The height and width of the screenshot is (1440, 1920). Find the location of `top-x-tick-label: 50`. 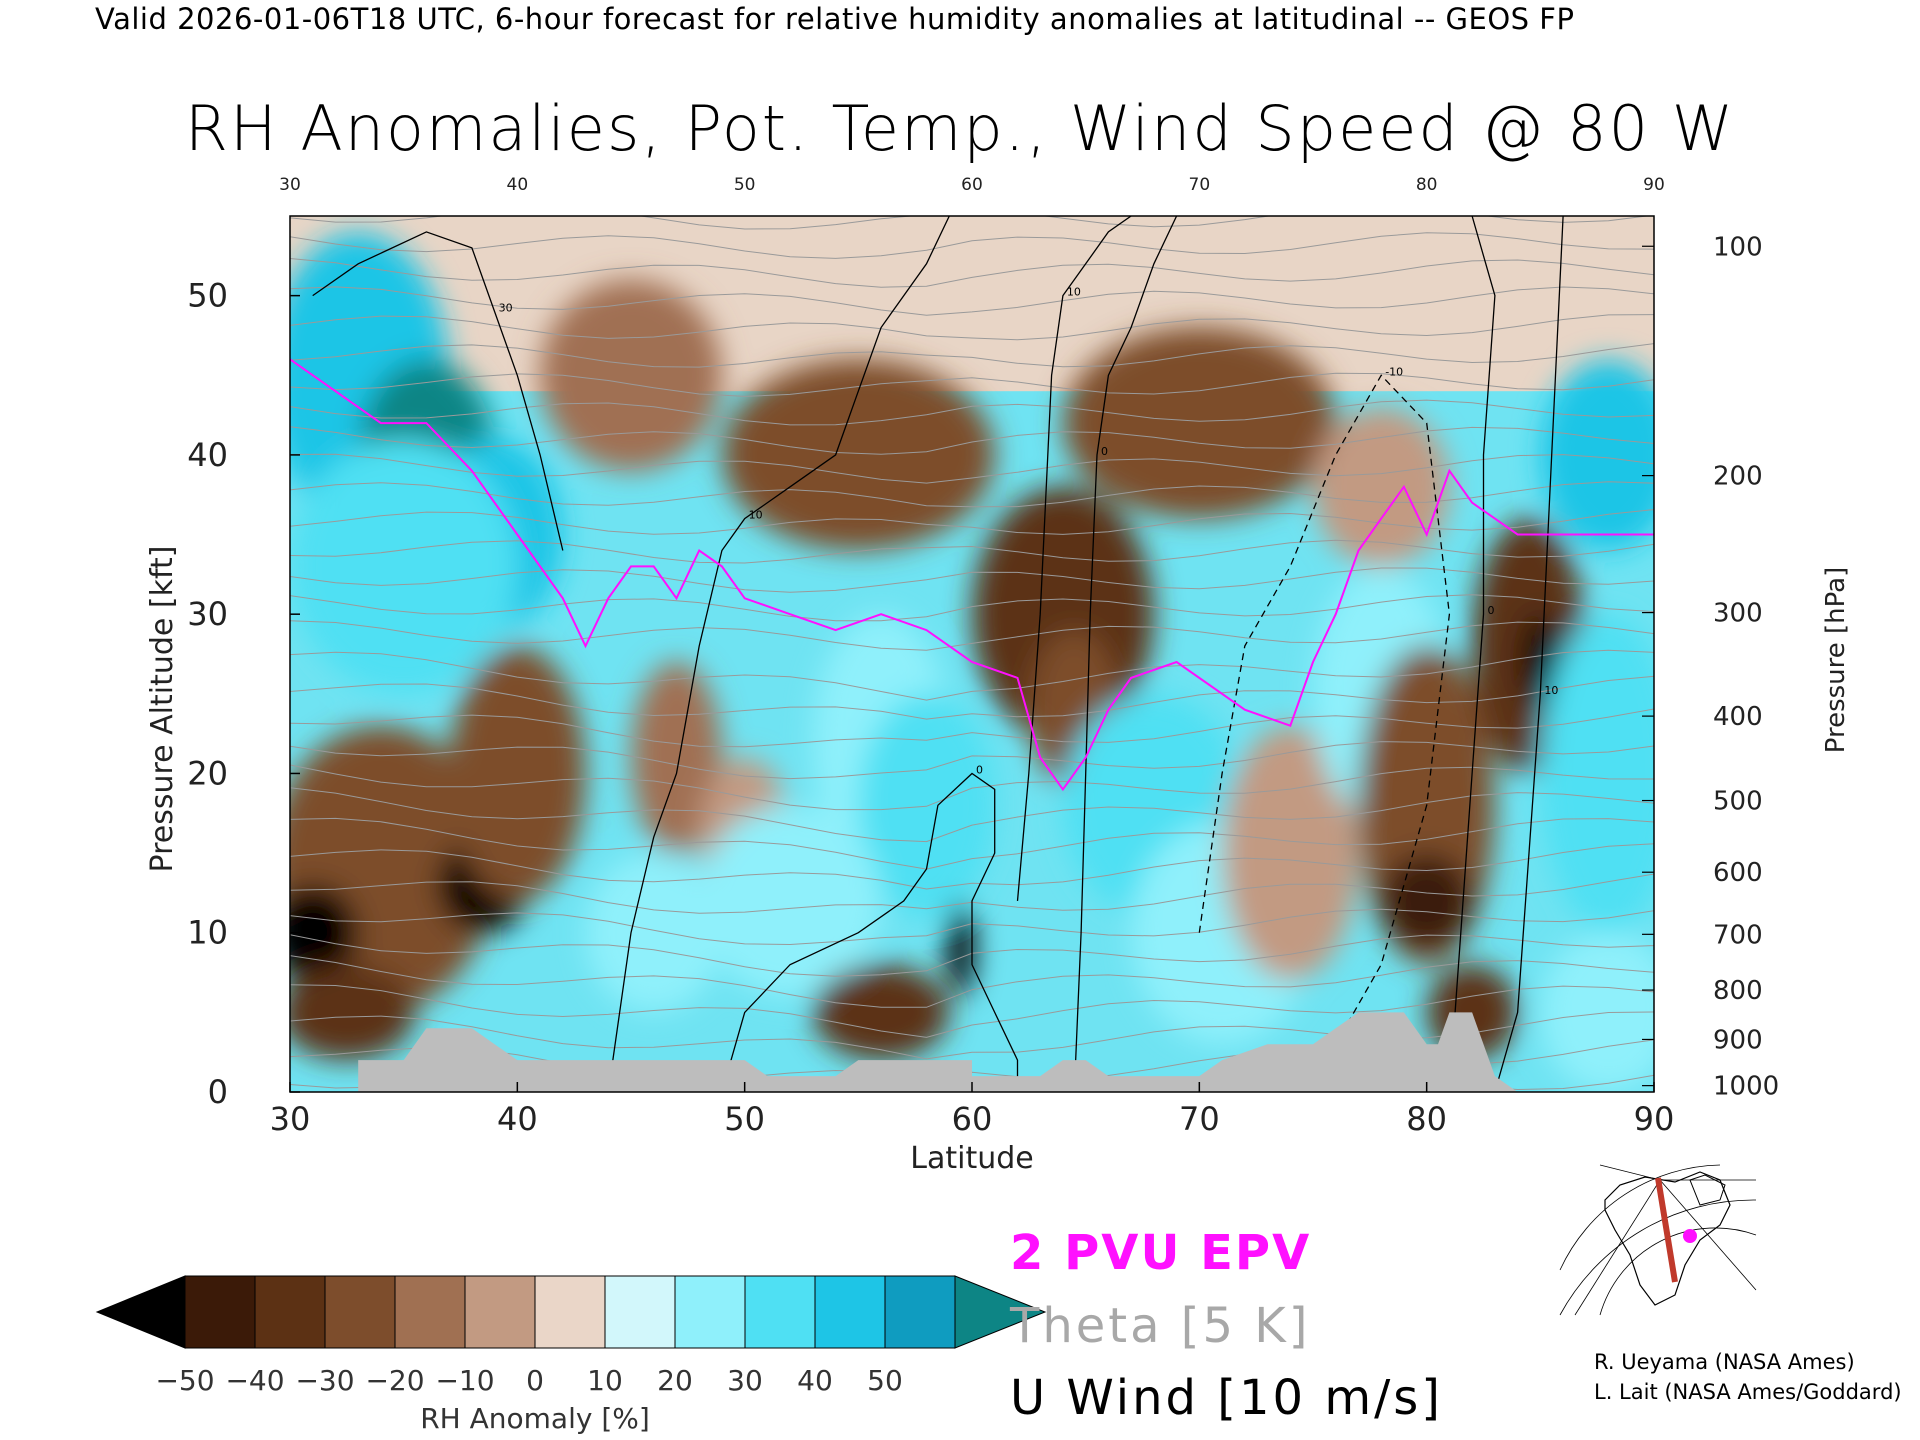

top-x-tick-label: 50 is located at coordinates (745, 185).